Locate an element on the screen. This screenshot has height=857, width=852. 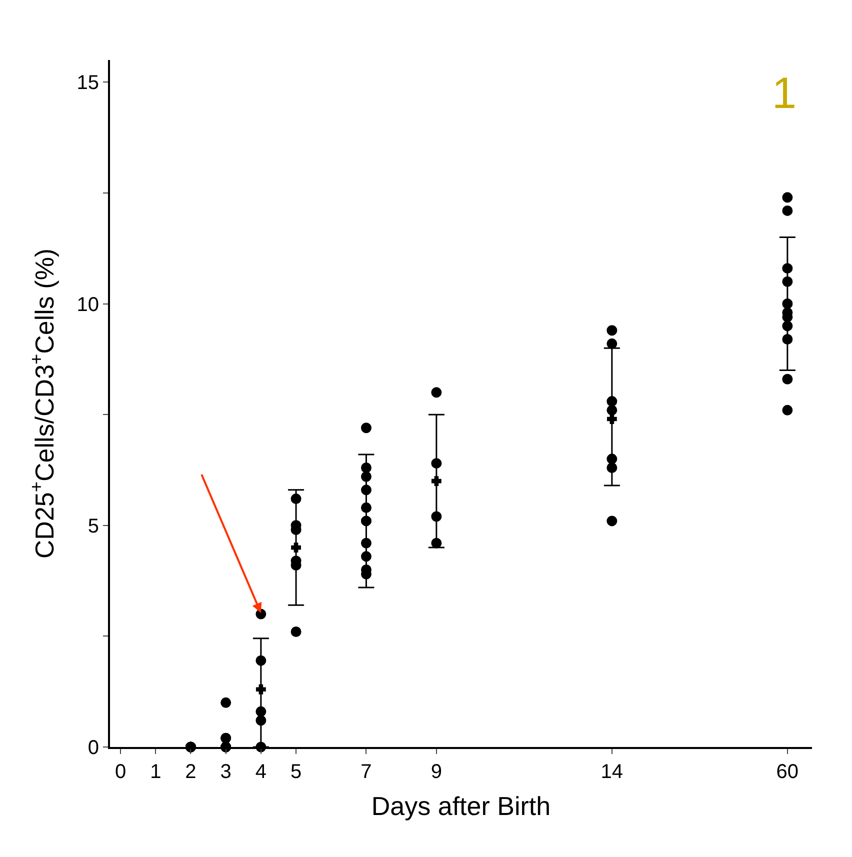
annotation: 1 is located at coordinates (784, 93).